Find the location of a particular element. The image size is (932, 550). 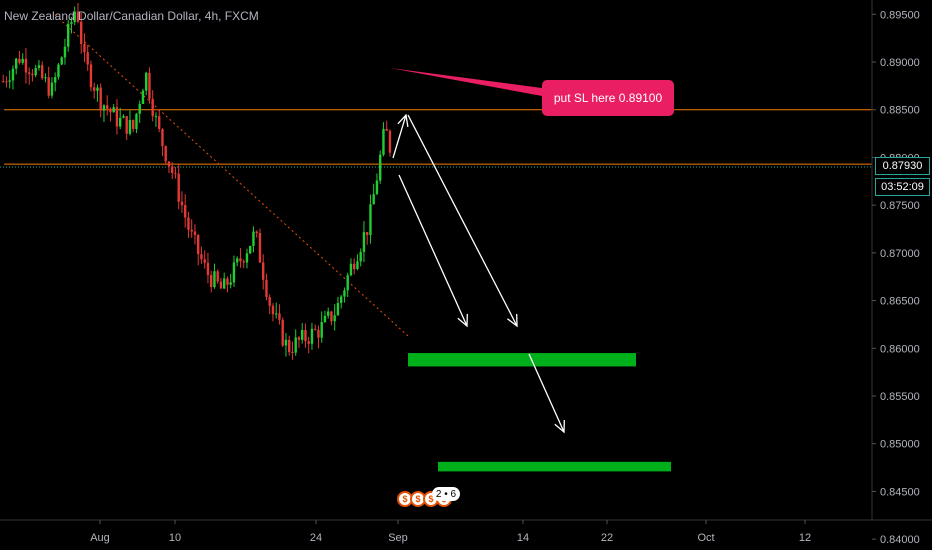

arrow-down-1-head is located at coordinates (512, 320).